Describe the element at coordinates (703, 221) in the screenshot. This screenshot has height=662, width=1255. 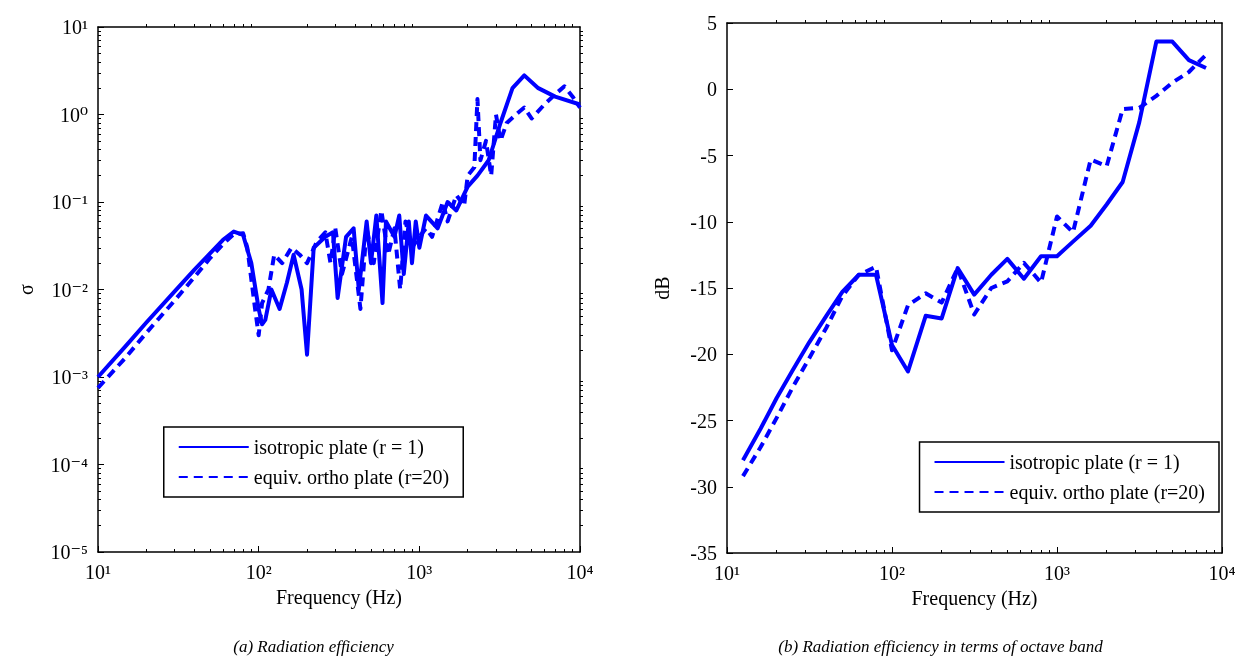
I see `y-tick-label: -10` at that location.